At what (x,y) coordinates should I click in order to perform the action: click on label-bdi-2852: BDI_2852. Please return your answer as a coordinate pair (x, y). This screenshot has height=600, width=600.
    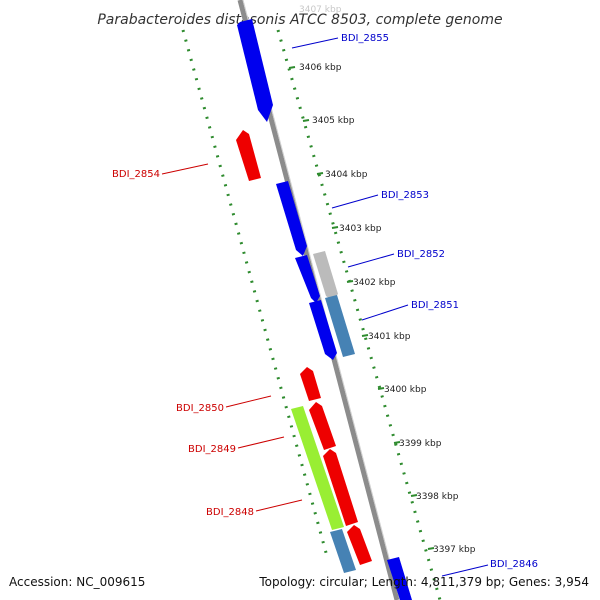
    Looking at the image, I should click on (421, 254).